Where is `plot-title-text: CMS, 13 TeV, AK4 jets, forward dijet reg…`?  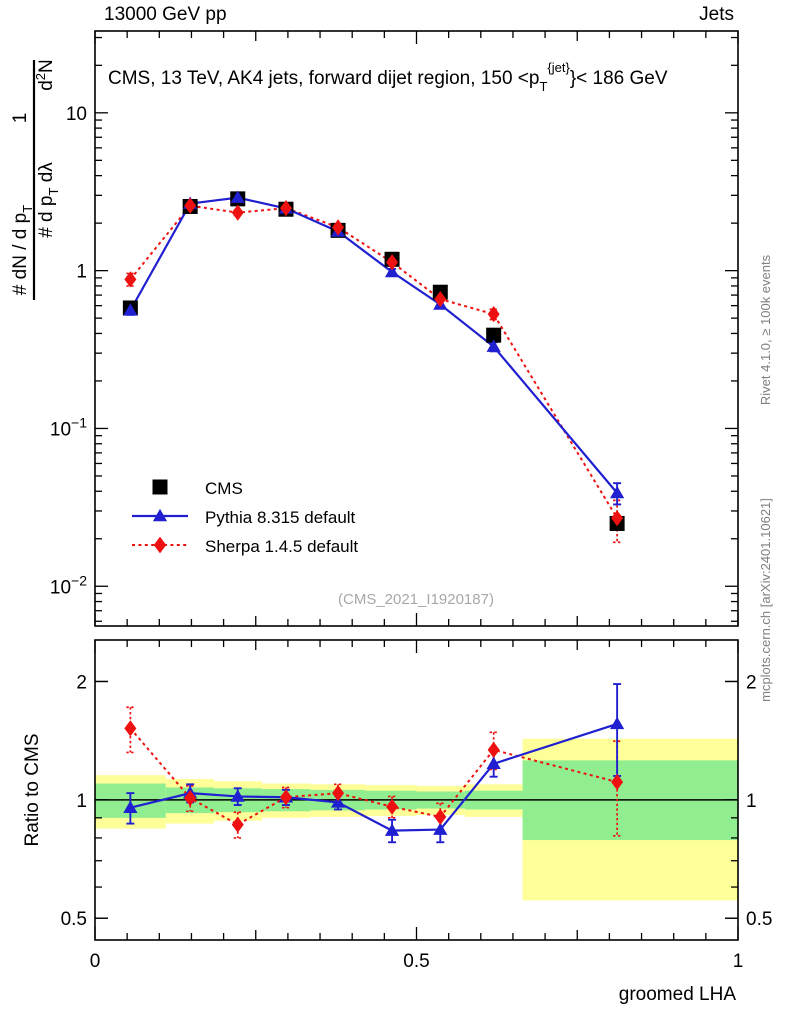
plot-title-text: CMS, 13 TeV, AK4 jets, forward dijet reg… is located at coordinates (388, 77).